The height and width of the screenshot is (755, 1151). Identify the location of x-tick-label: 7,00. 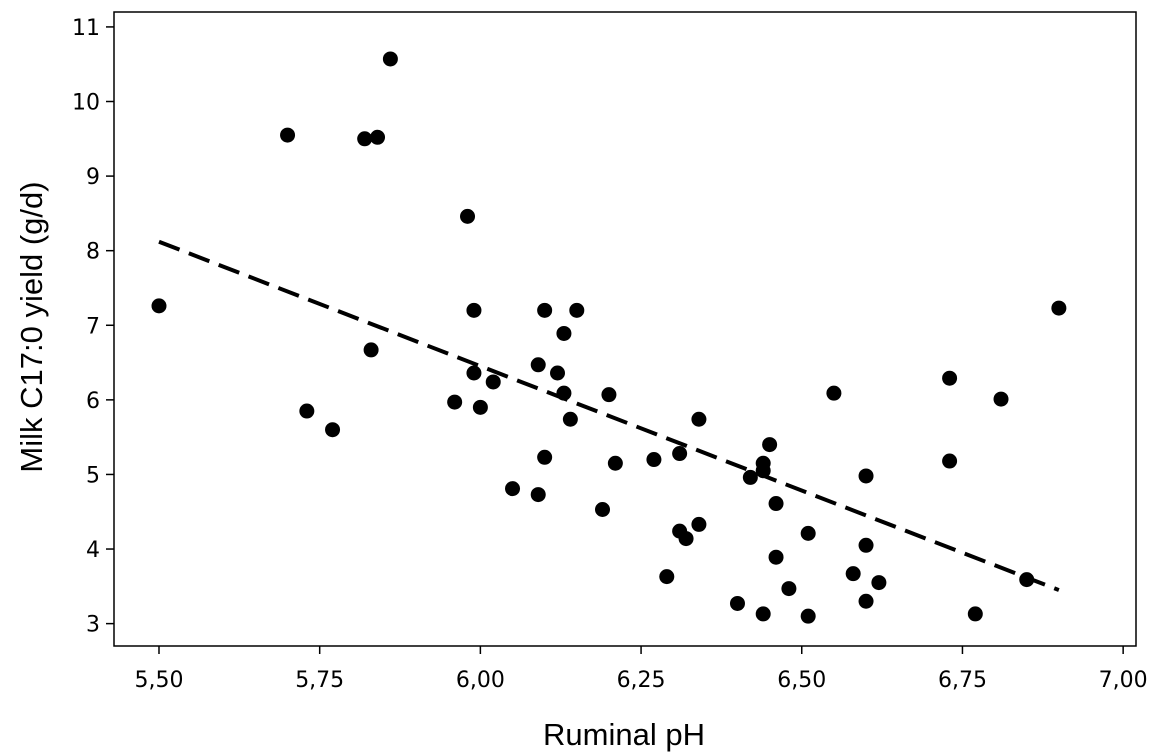
(1123, 680).